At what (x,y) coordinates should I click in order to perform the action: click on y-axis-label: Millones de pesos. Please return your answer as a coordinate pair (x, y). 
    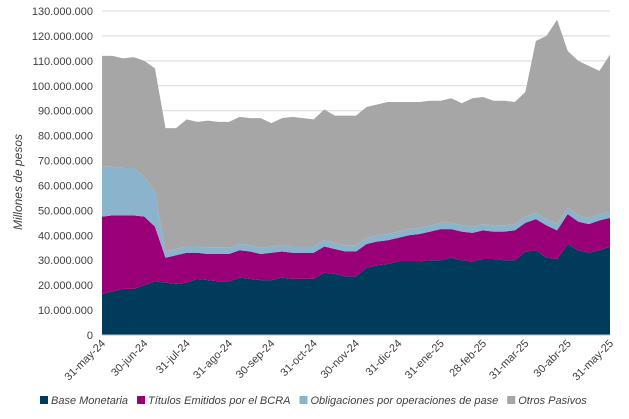
    Looking at the image, I should click on (18, 182).